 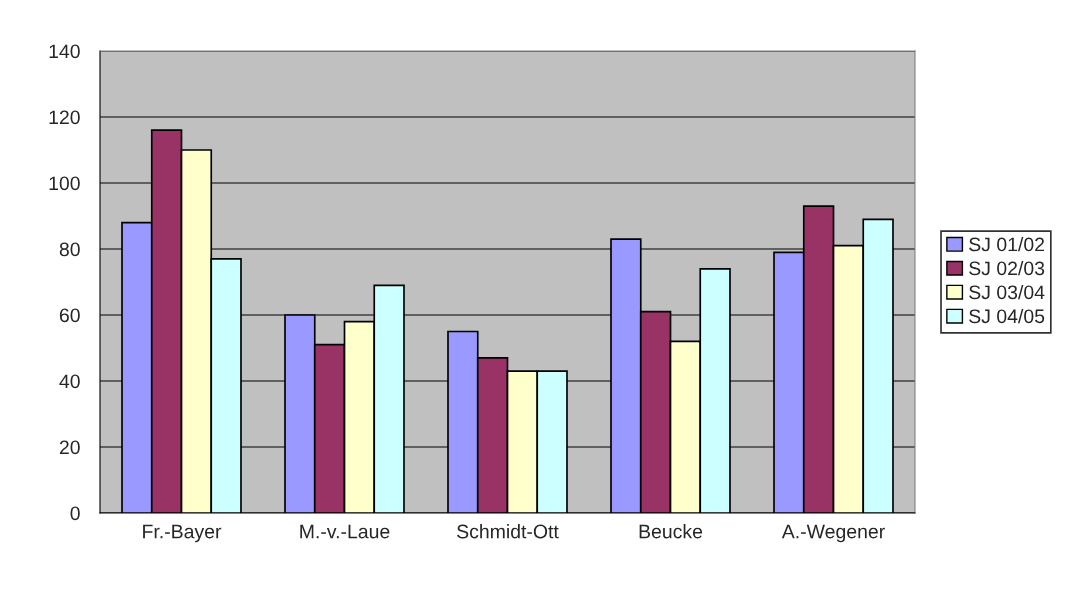 What do you see at coordinates (69, 447) in the screenshot?
I see `y-tick-label: 20` at bounding box center [69, 447].